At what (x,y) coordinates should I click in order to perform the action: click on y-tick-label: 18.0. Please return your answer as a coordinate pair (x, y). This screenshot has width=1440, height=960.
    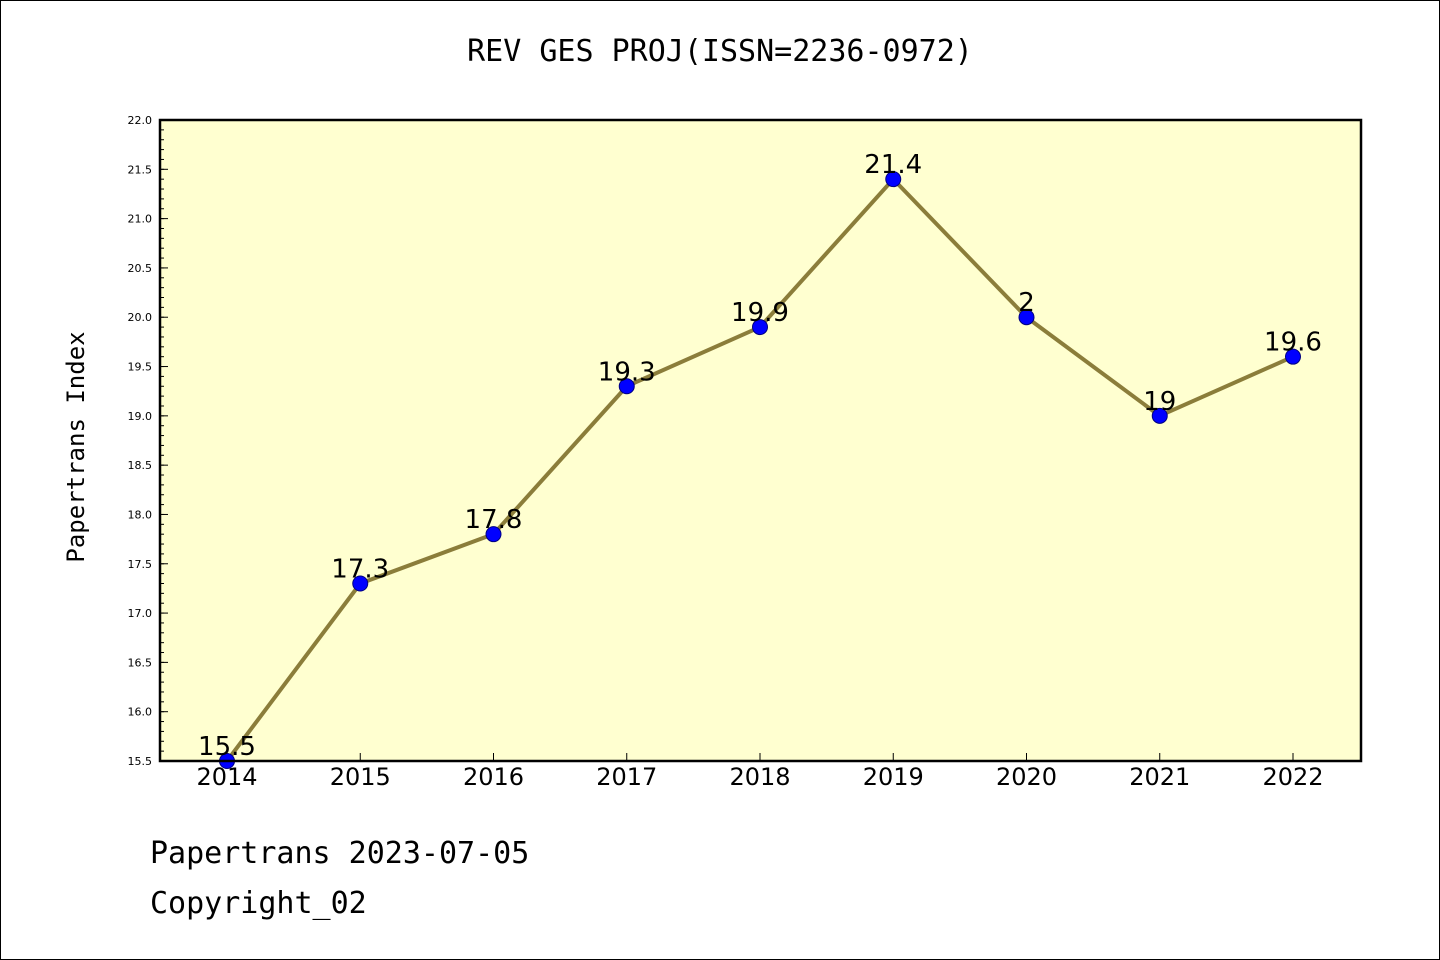
    Looking at the image, I should click on (140, 514).